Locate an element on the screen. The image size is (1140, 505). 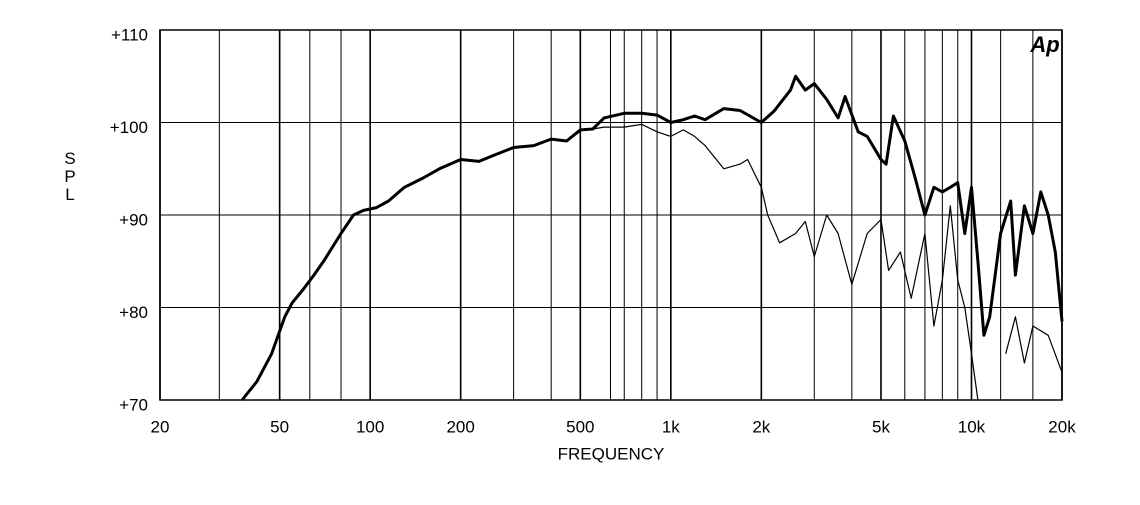
x-tick-label: 10k is located at coordinates (972, 426).